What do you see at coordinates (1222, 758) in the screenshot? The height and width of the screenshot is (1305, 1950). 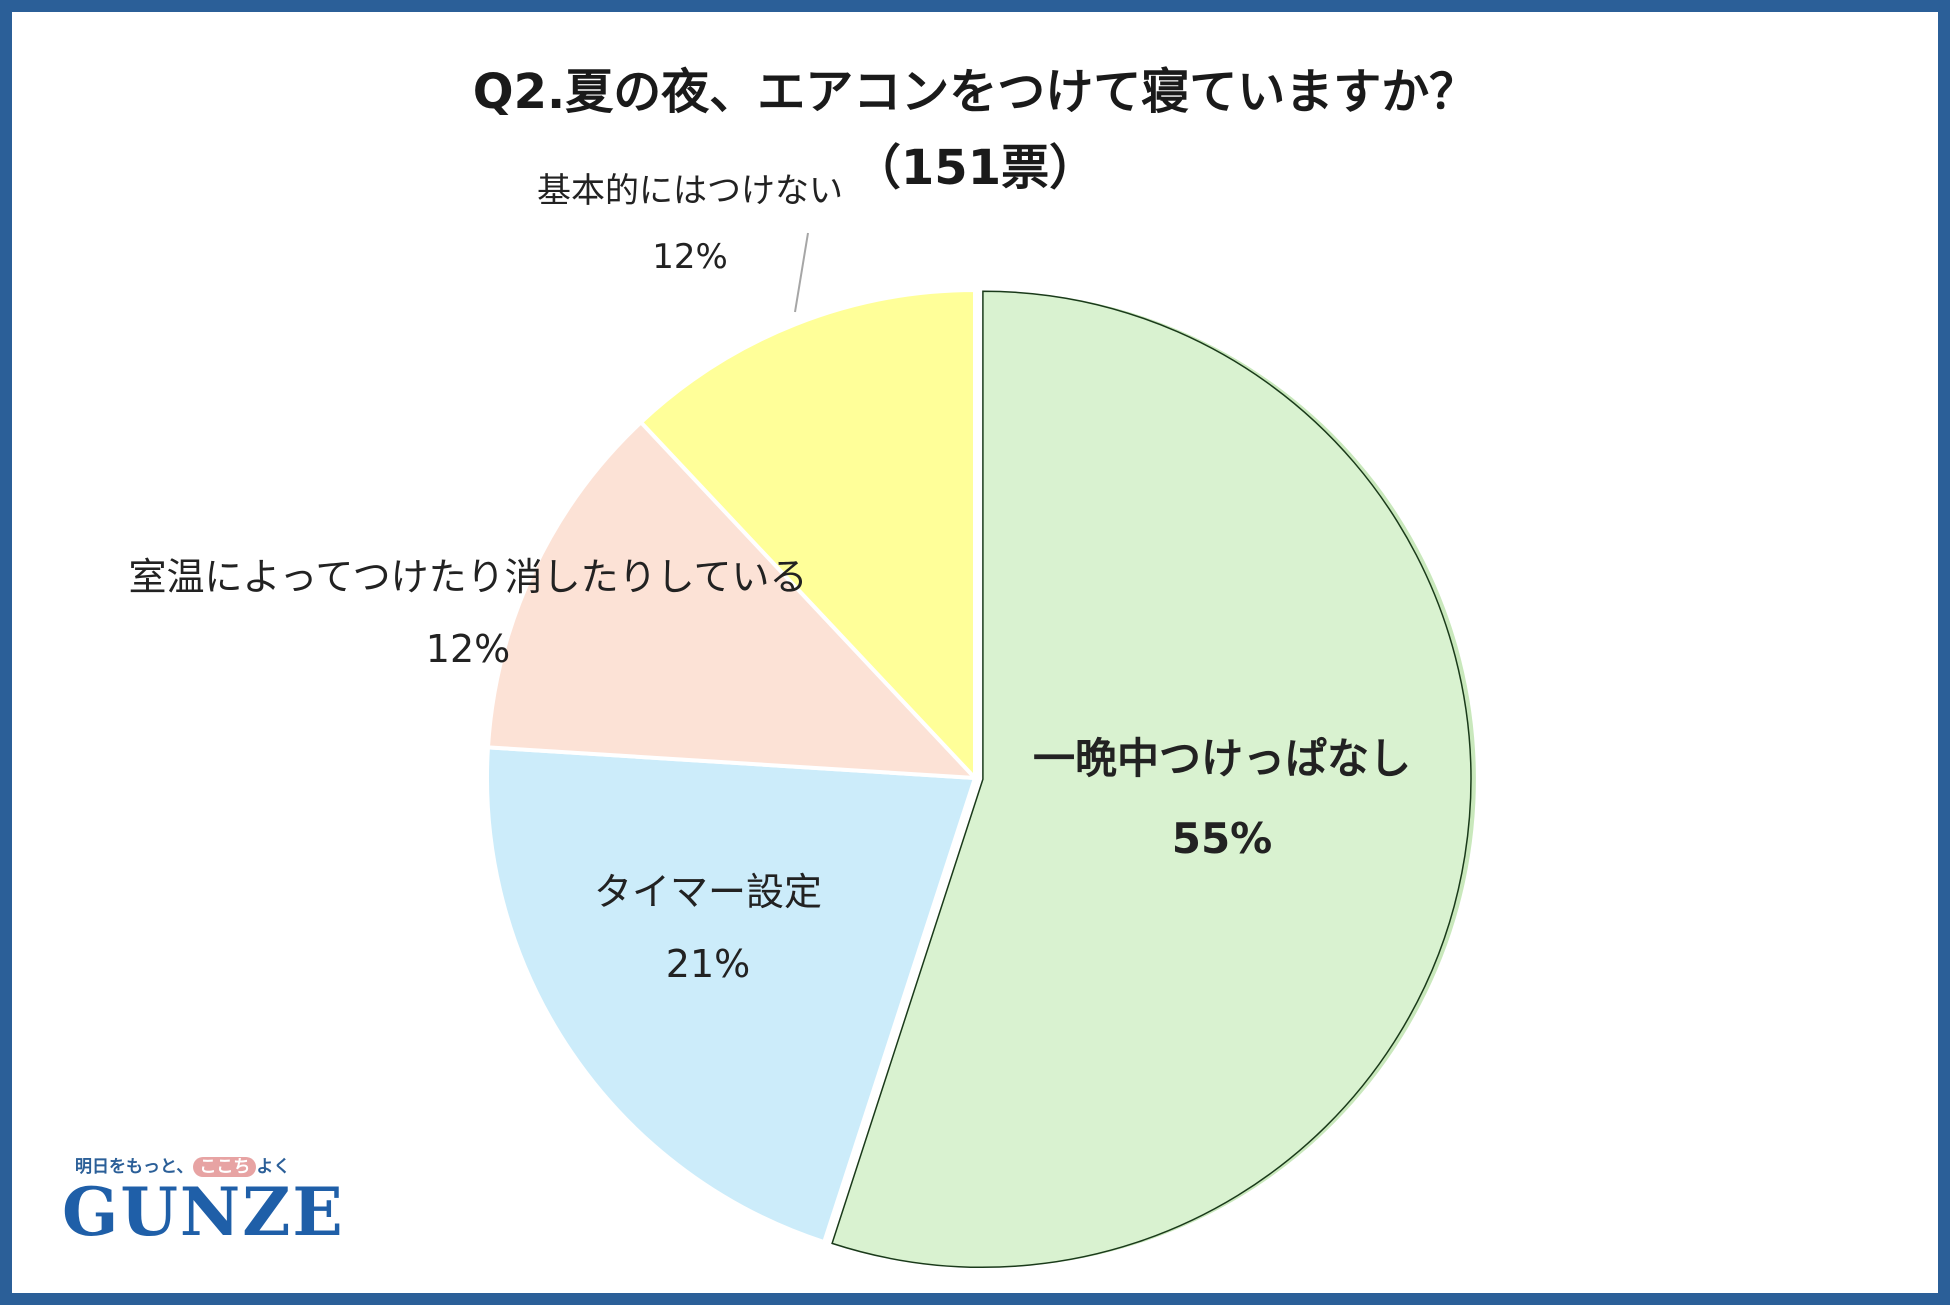 I see `slice-label: 一晩中つけっぱなし` at bounding box center [1222, 758].